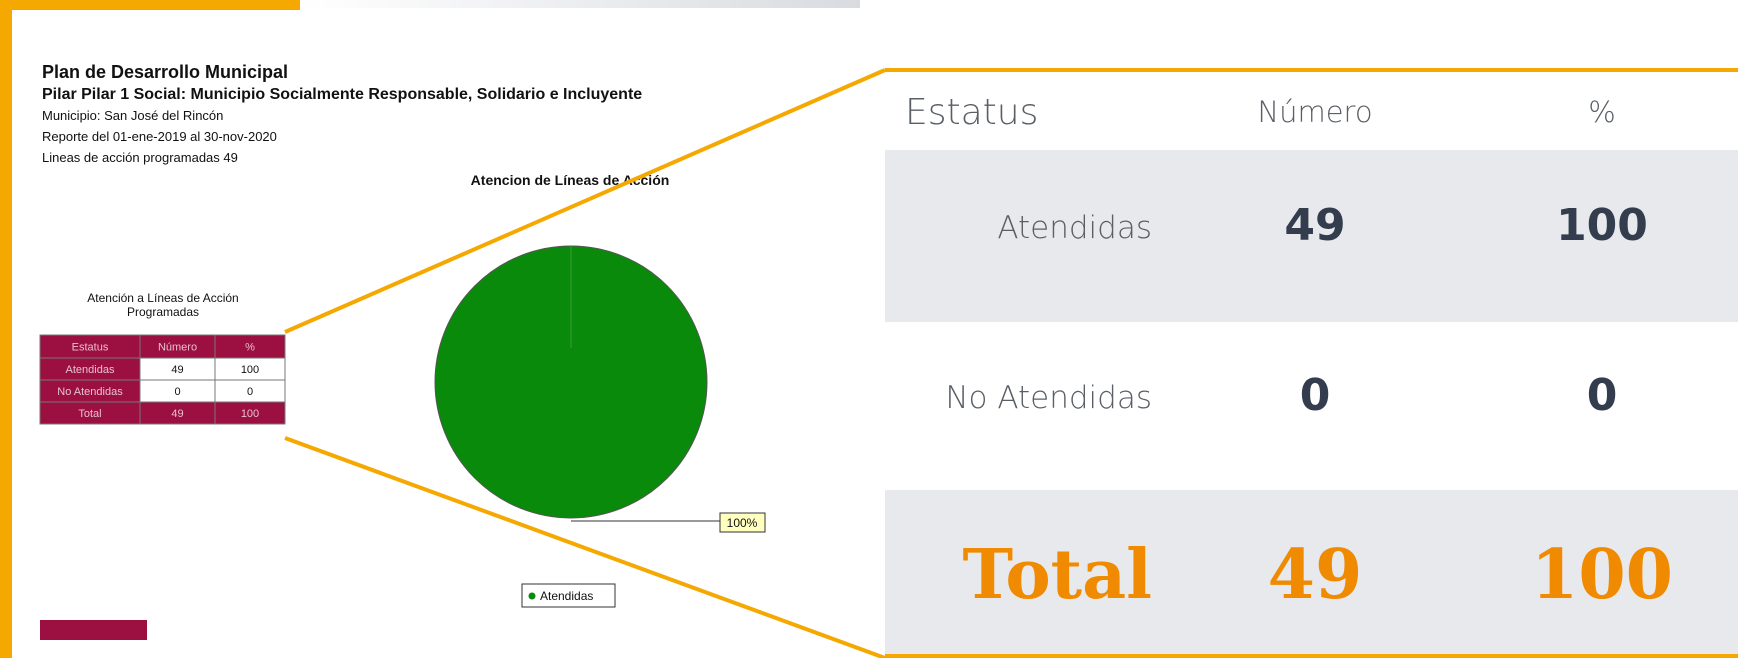  Describe the element at coordinates (1602, 575) in the screenshot. I see `zoom-total: 100` at that location.